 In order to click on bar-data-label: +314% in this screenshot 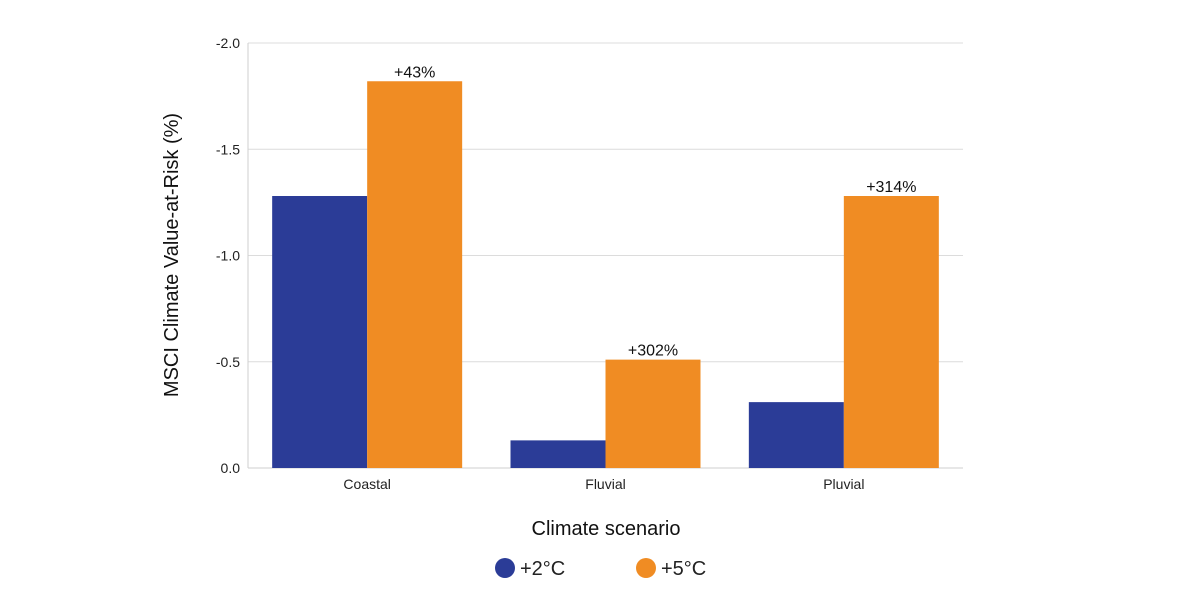, I will do `click(891, 187)`.